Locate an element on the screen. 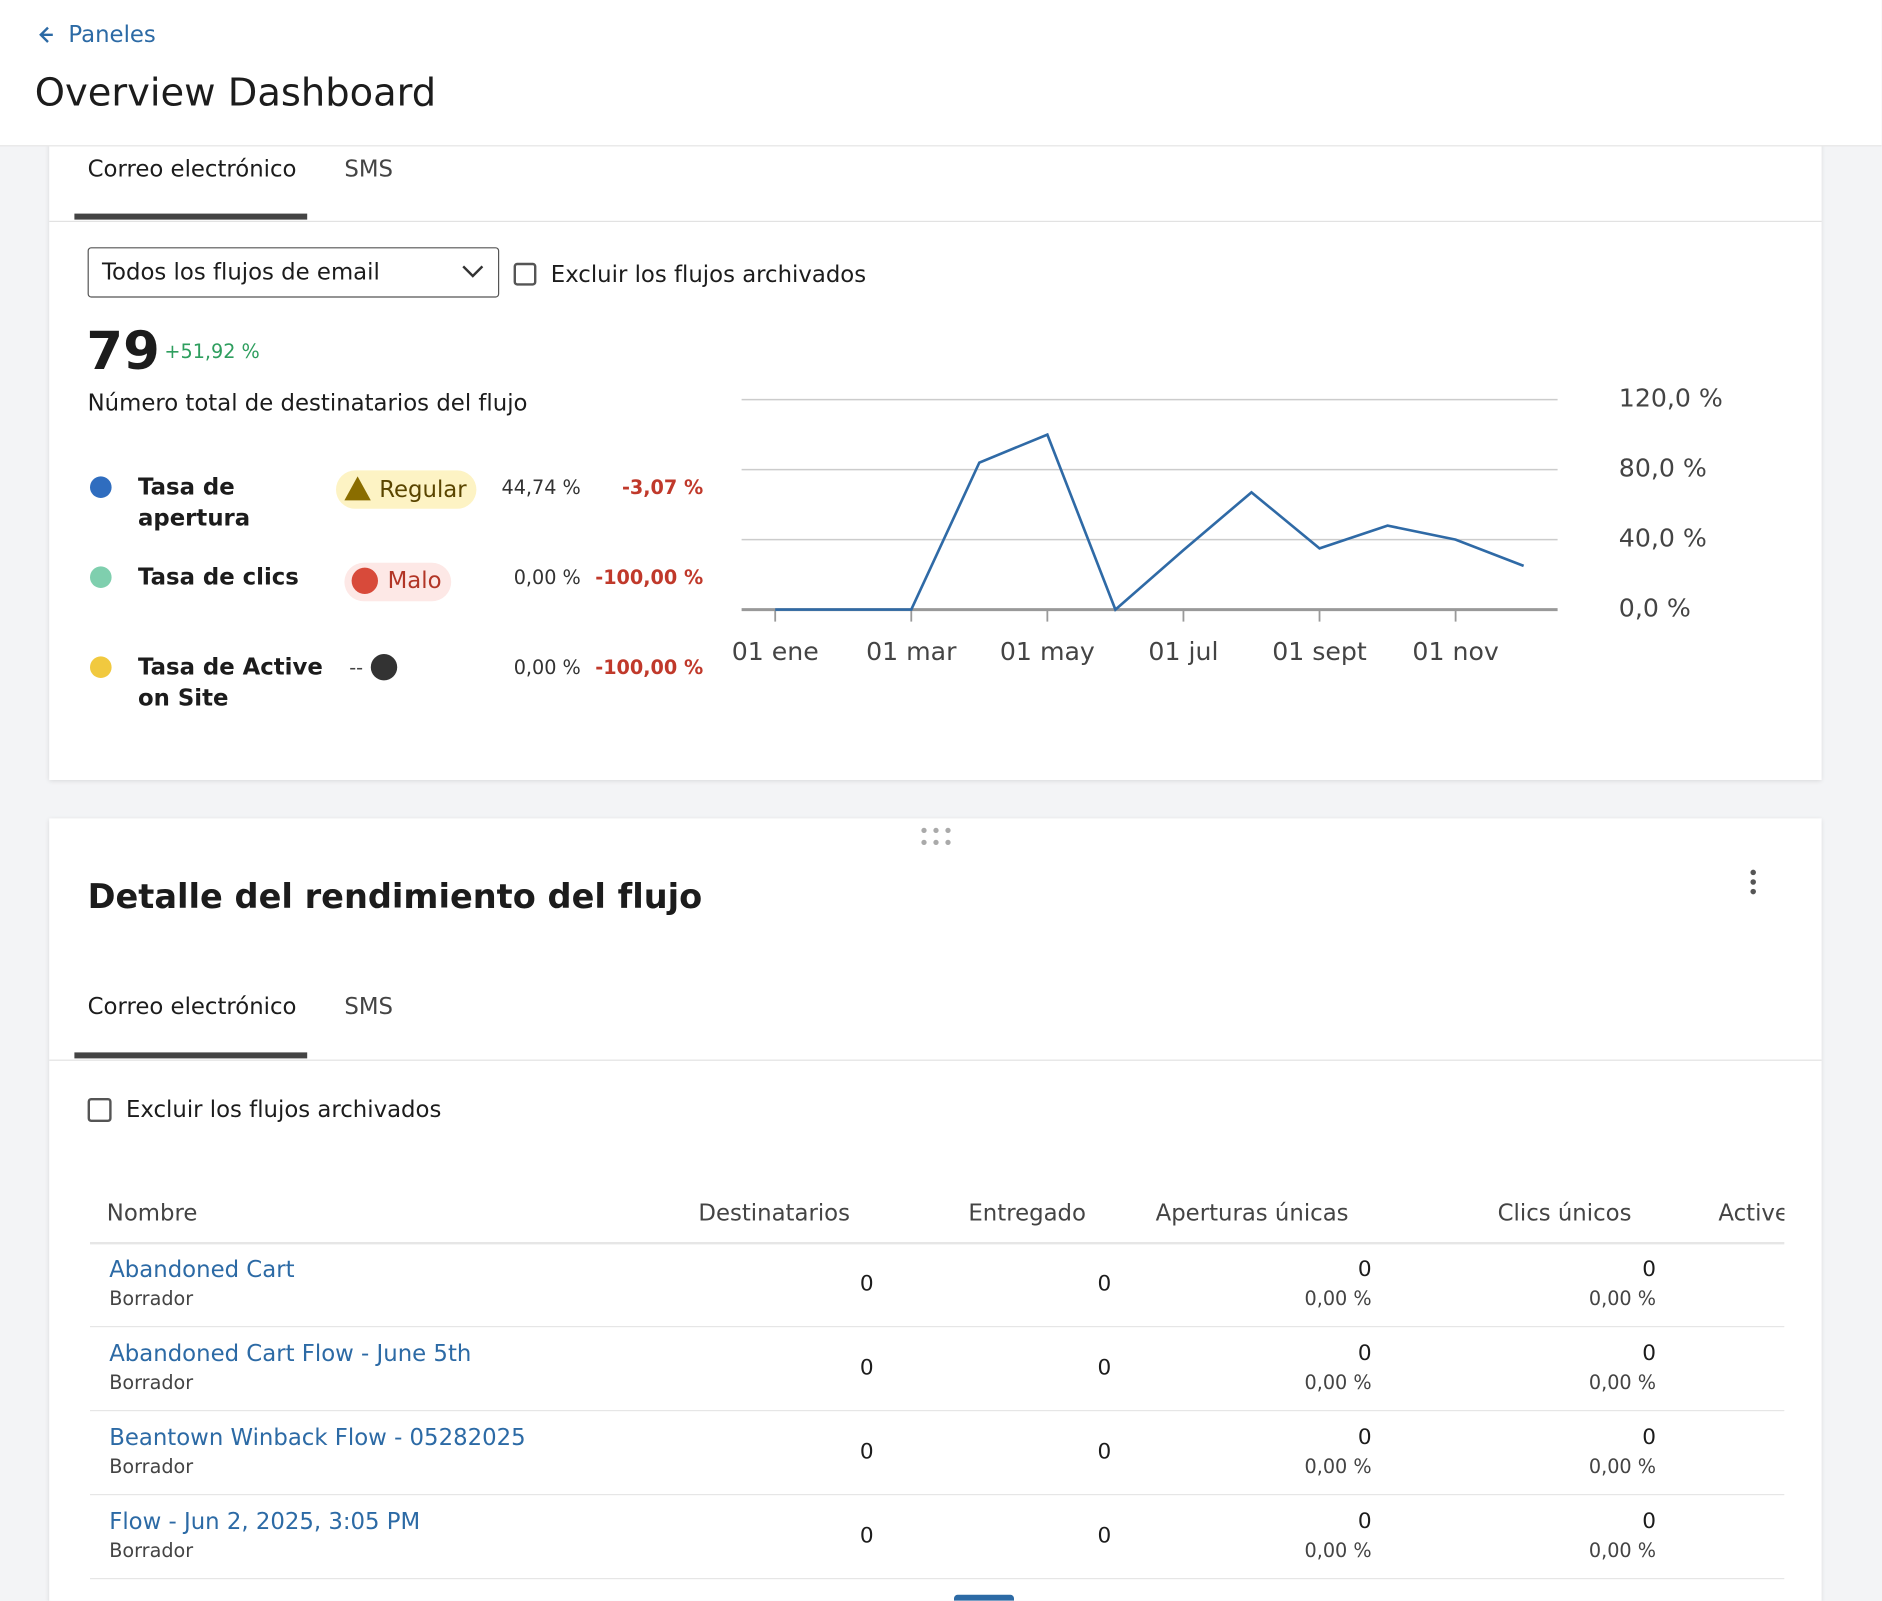 This screenshot has width=1882, height=1601. pagination-indicator is located at coordinates (984, 1597).